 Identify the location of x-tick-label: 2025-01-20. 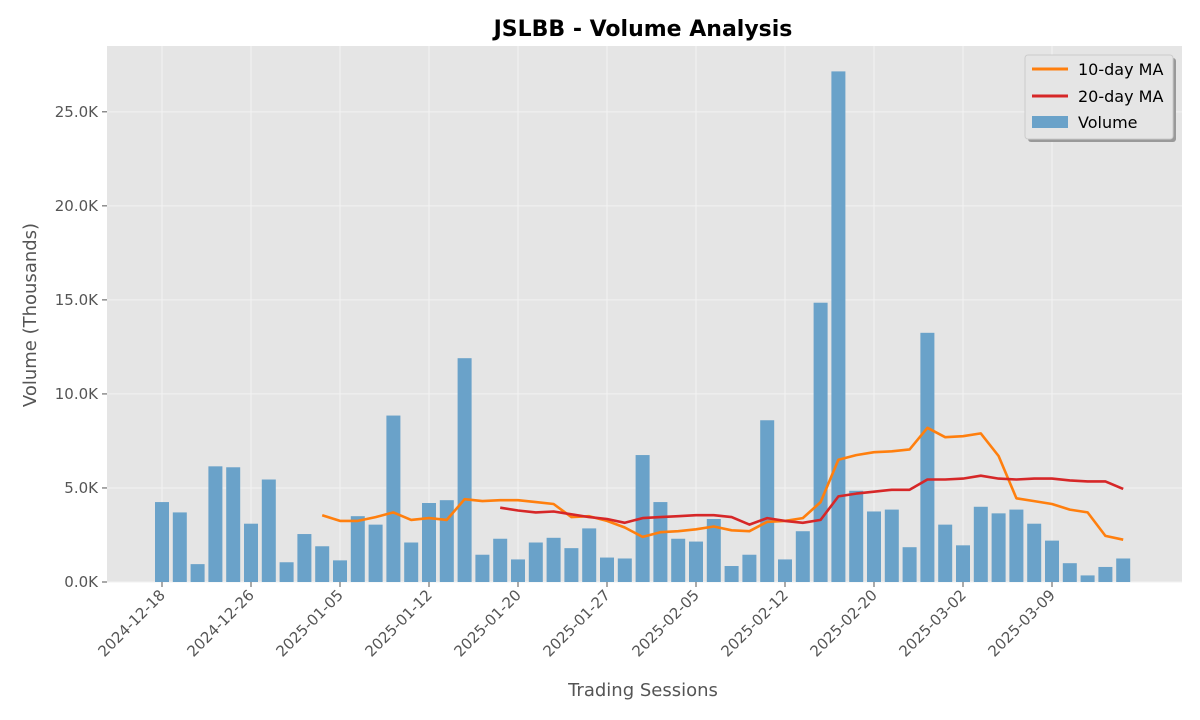
(487, 623).